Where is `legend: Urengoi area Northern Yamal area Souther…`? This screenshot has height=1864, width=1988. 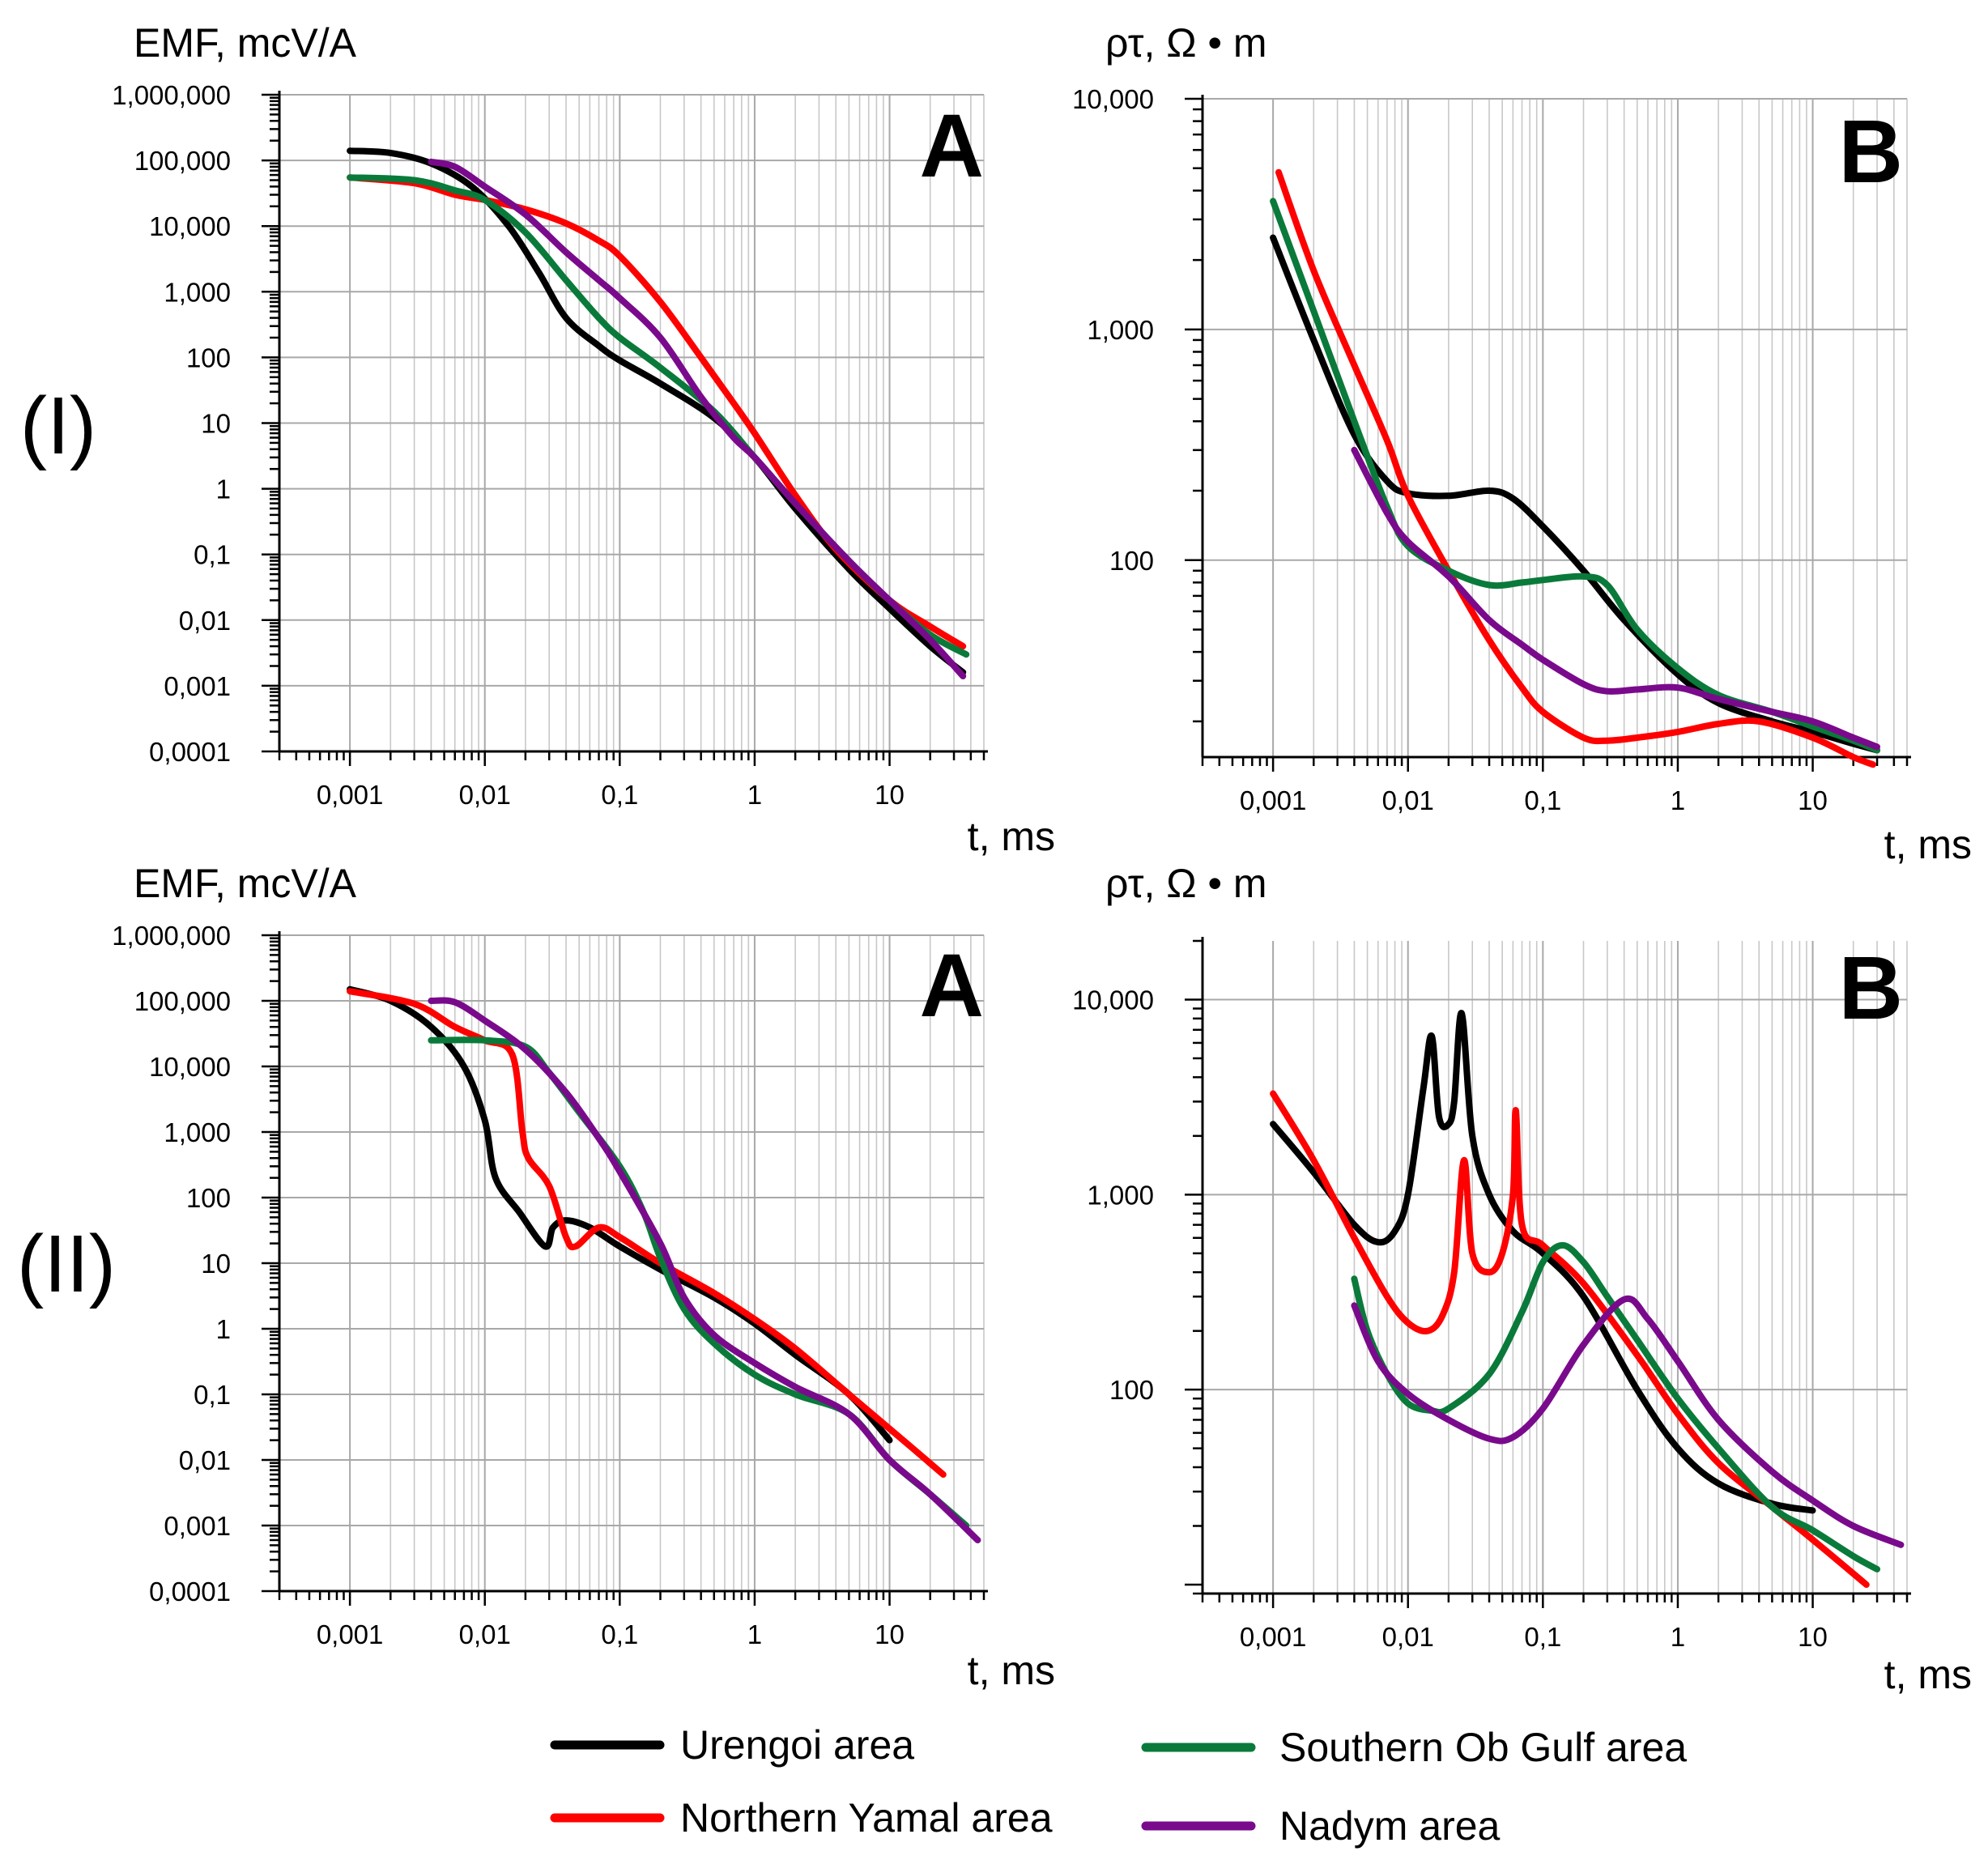
legend: Urengoi area Northern Yamal area Souther… is located at coordinates (1118, 1786).